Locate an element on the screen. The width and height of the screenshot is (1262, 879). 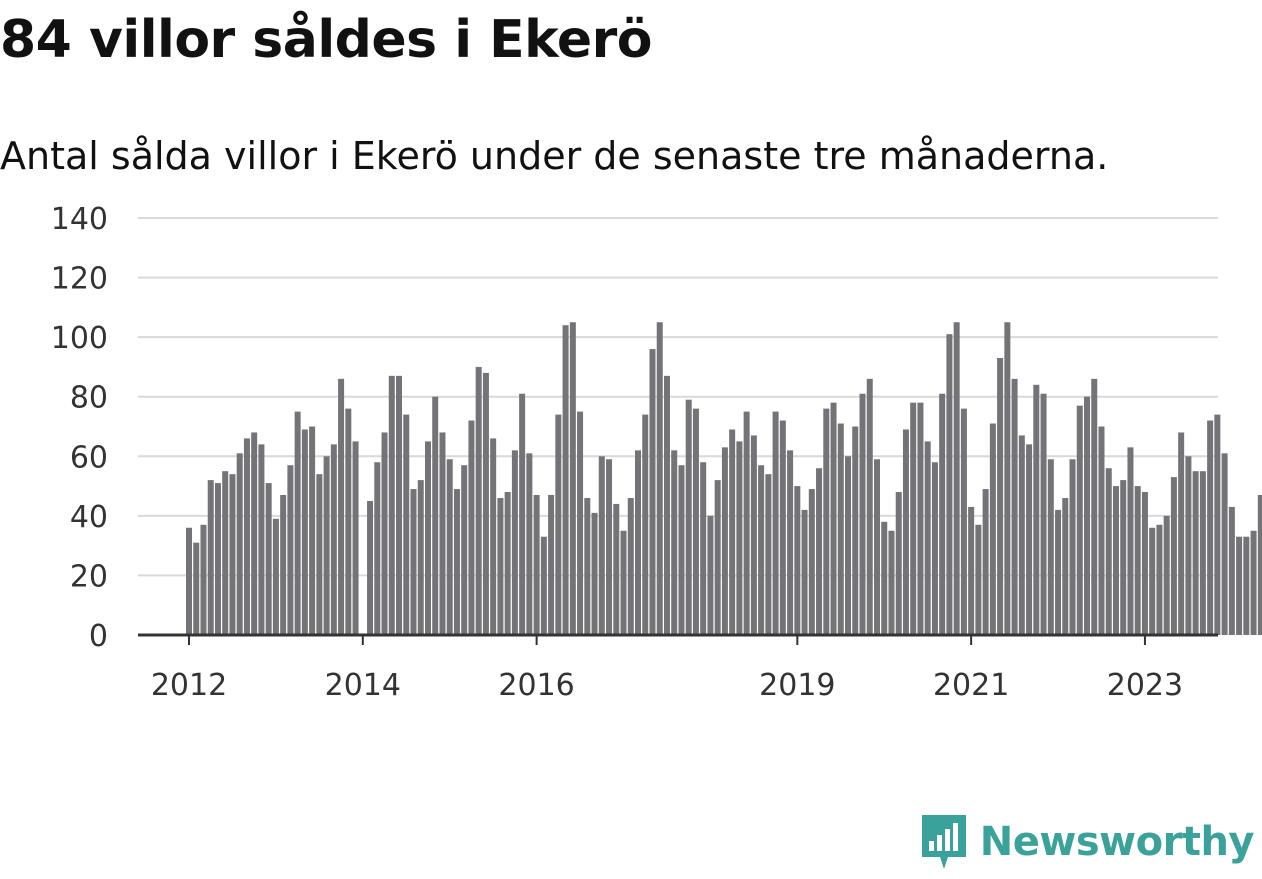
newsworthy-logo: Newsworthy is located at coordinates (1086, 842).